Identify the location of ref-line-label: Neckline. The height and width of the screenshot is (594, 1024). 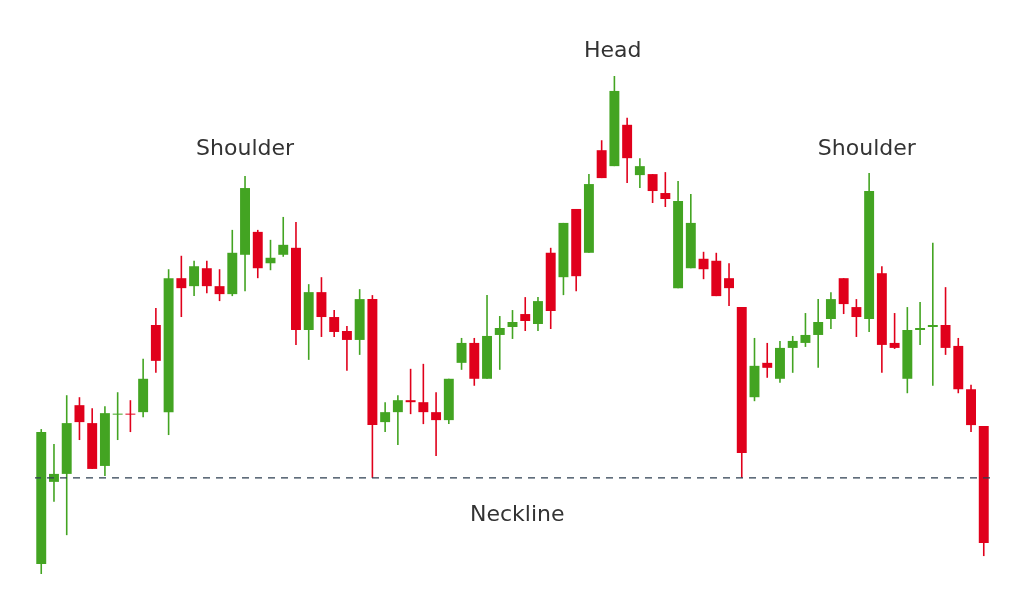
(517, 513).